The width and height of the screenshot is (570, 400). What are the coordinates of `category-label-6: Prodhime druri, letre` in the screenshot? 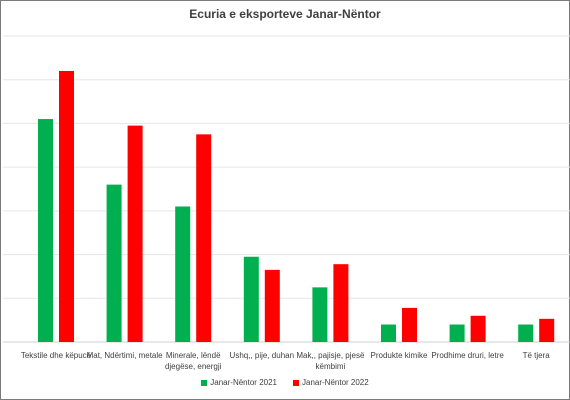 It's located at (467, 355).